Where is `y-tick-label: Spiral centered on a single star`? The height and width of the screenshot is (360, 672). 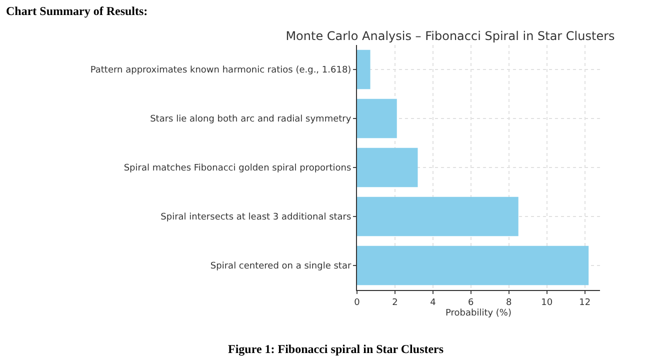 y-tick-label: Spiral centered on a single star is located at coordinates (281, 267).